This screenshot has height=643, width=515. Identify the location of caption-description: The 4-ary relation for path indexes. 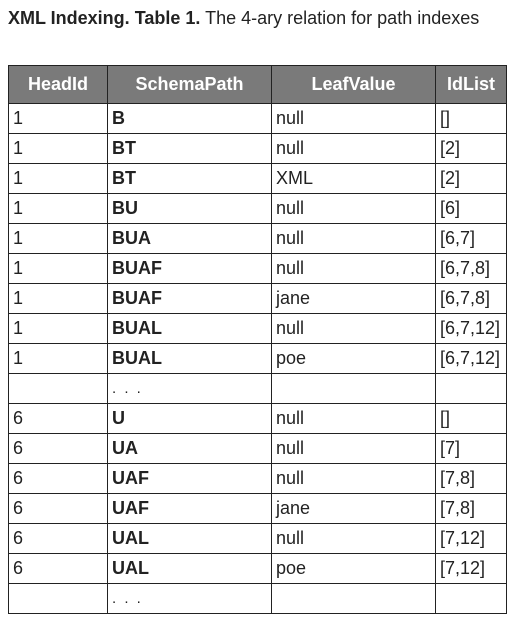
(342, 18).